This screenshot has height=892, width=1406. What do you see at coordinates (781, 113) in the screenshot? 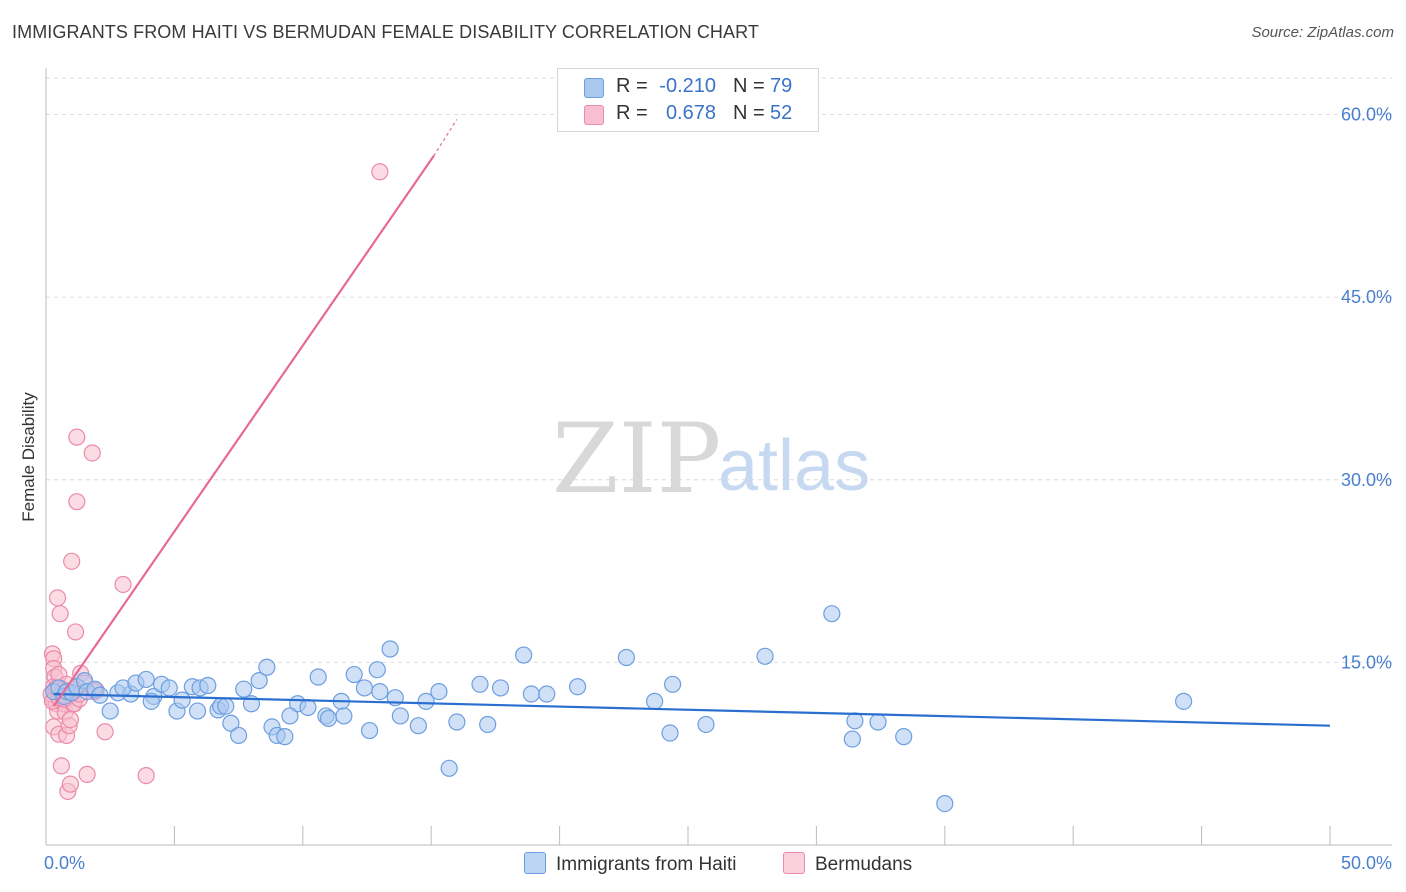
I see `legend-n-value: 52` at bounding box center [781, 113].